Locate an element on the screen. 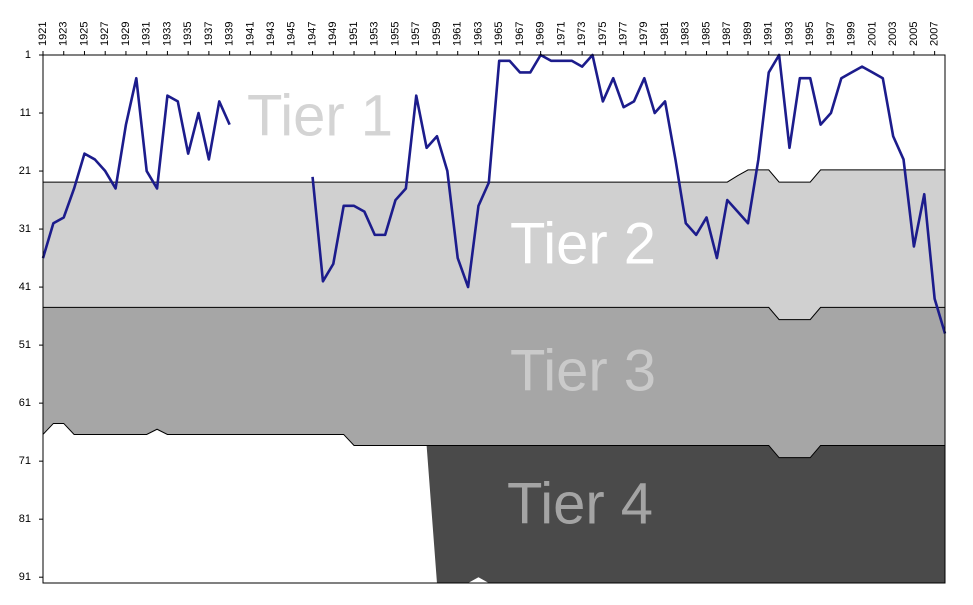 Image resolution: width=973 pixels, height=605 pixels. x-tick-label: 1949 is located at coordinates (333, 34).